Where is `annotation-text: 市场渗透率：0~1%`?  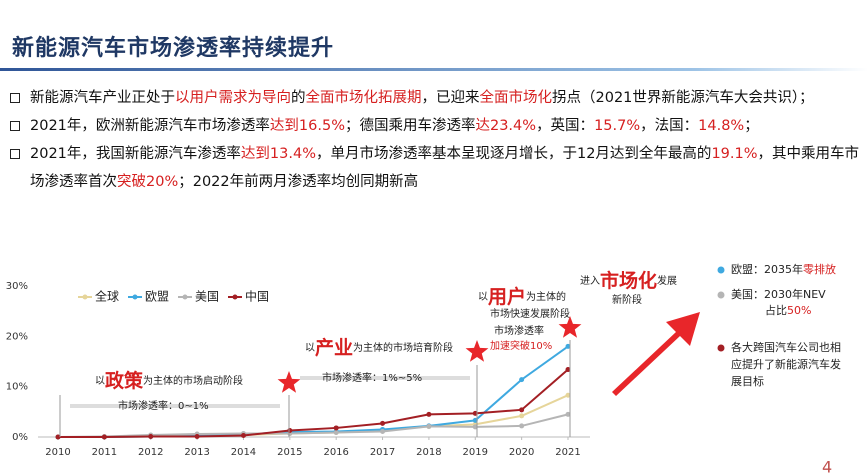 annotation-text: 市场渗透率：0~1% is located at coordinates (163, 405).